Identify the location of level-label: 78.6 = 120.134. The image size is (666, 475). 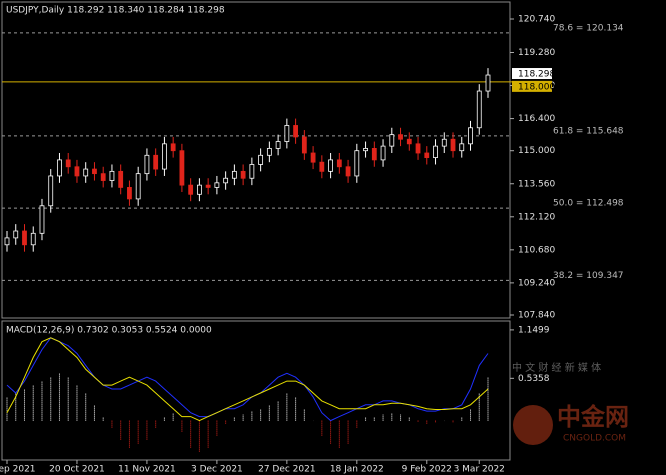
(588, 28).